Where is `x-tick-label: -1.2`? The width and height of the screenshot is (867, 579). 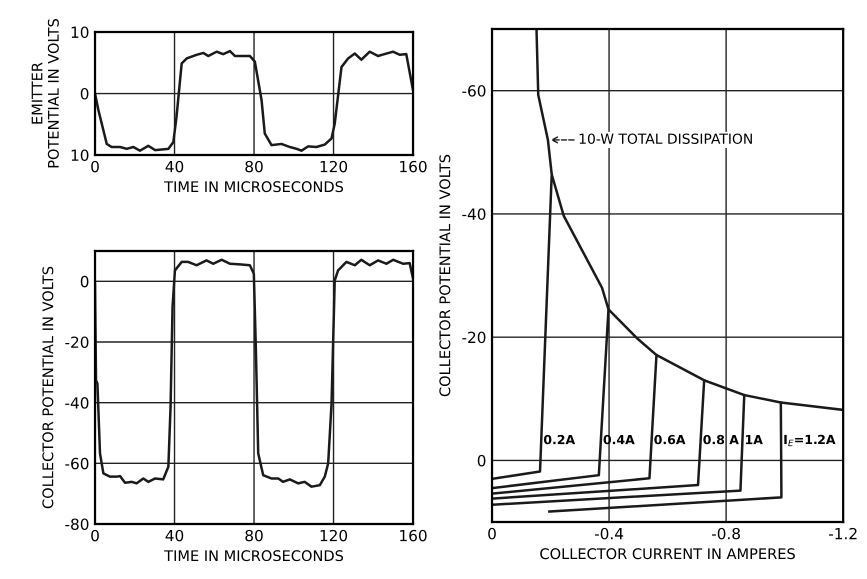
x-tick-label: -1.2 is located at coordinates (843, 534).